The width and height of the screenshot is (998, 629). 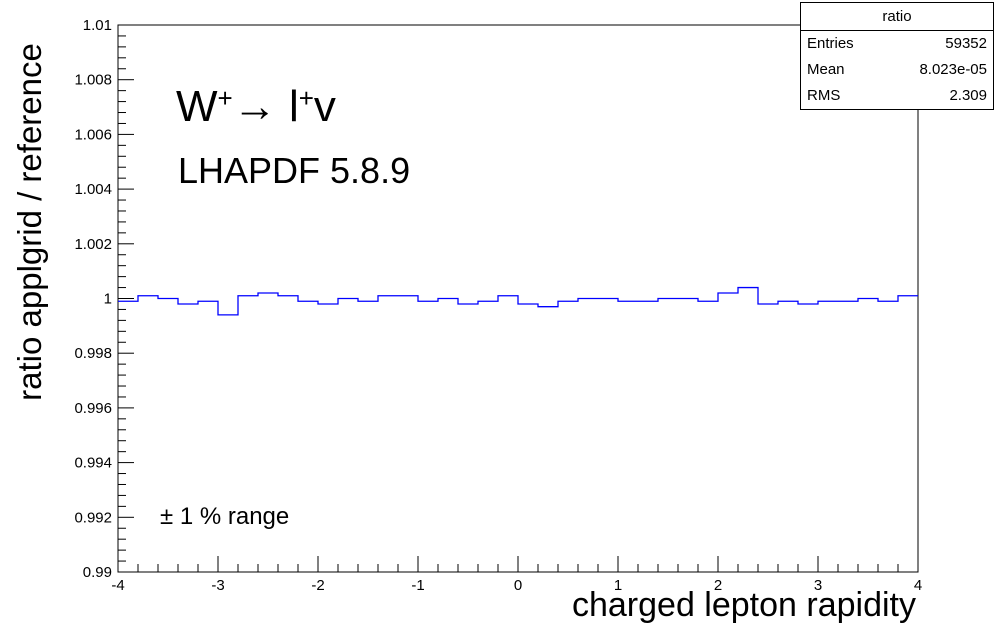 What do you see at coordinates (953, 69) in the screenshot?
I see `stats-value: 8.023e-05` at bounding box center [953, 69].